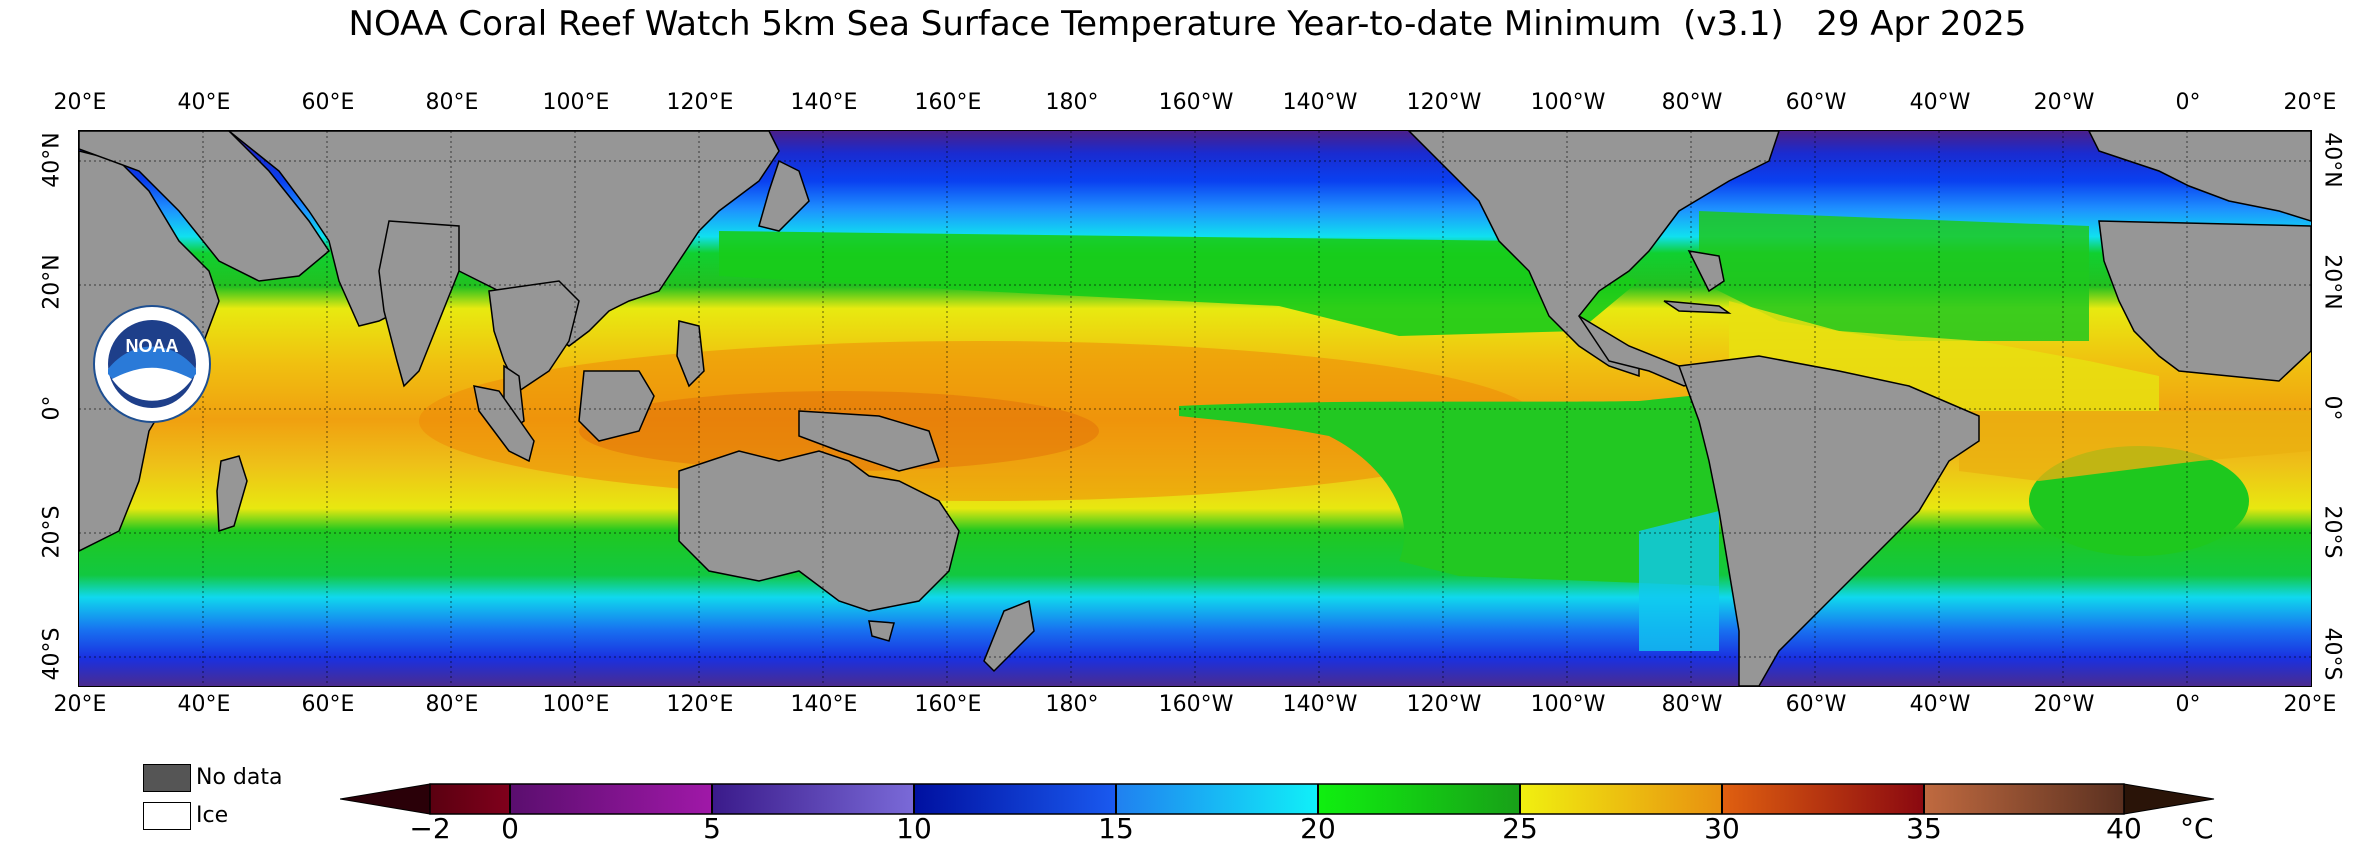 Image resolution: width=2375 pixels, height=852 pixels. I want to click on philippines, so click(690, 354).